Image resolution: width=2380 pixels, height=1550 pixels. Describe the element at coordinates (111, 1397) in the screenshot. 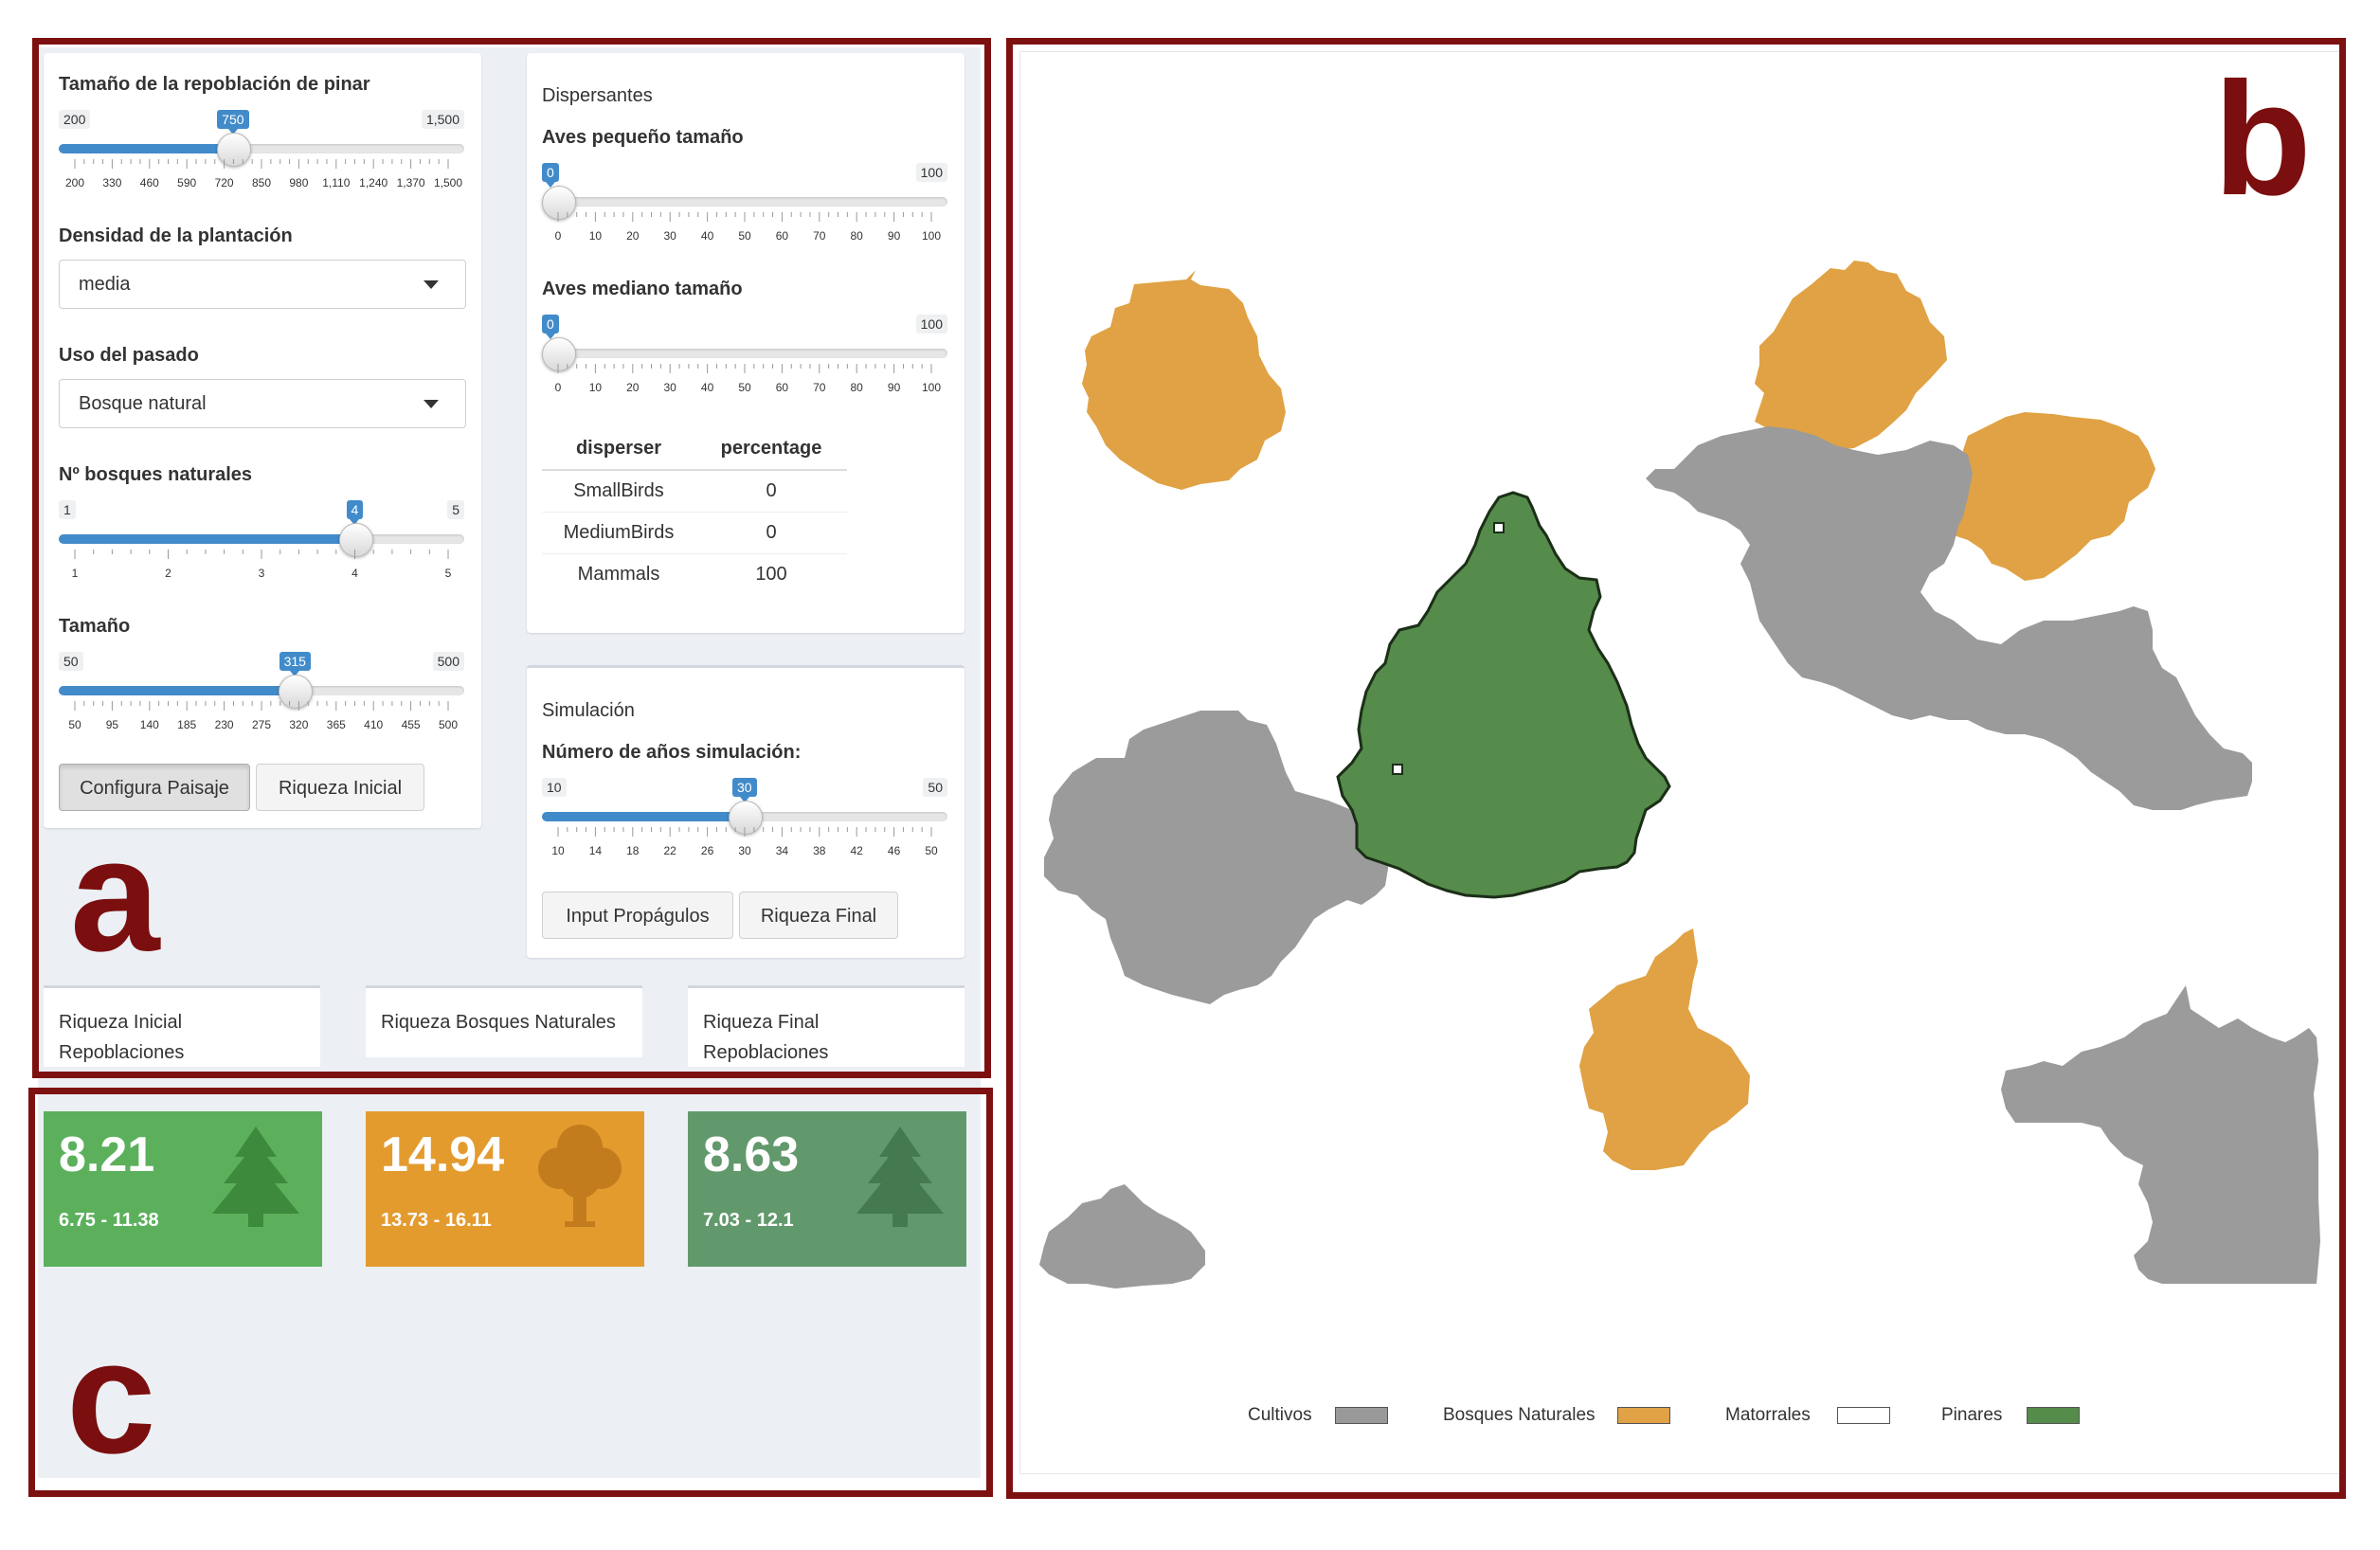

I see `annotation-letter-c: c` at that location.